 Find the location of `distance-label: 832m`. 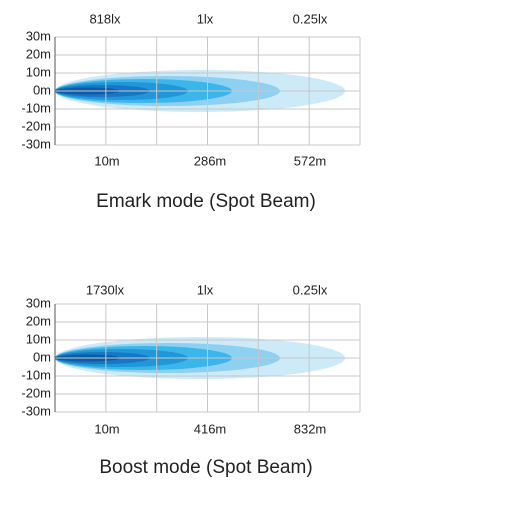

distance-label: 832m is located at coordinates (310, 428).